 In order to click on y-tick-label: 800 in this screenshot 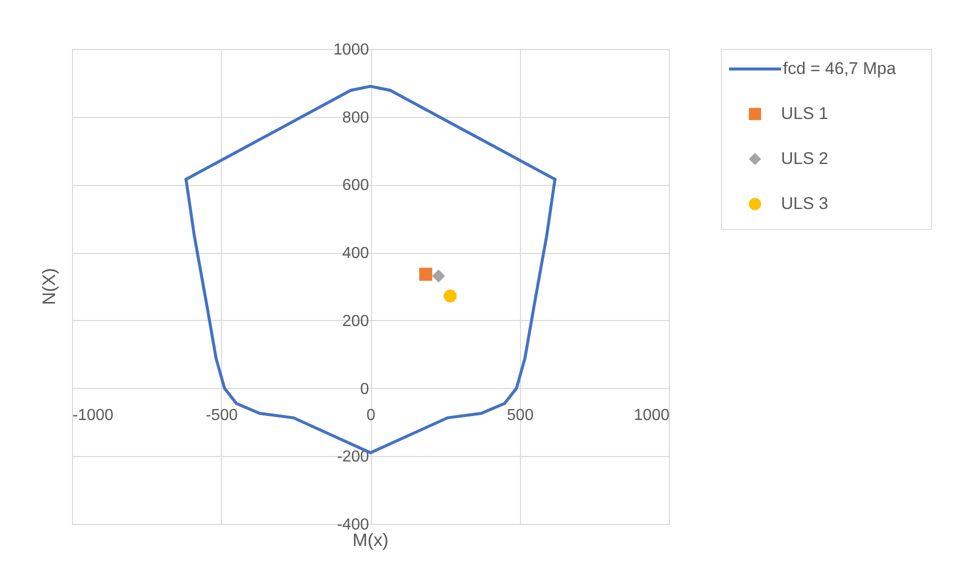, I will do `click(356, 117)`.